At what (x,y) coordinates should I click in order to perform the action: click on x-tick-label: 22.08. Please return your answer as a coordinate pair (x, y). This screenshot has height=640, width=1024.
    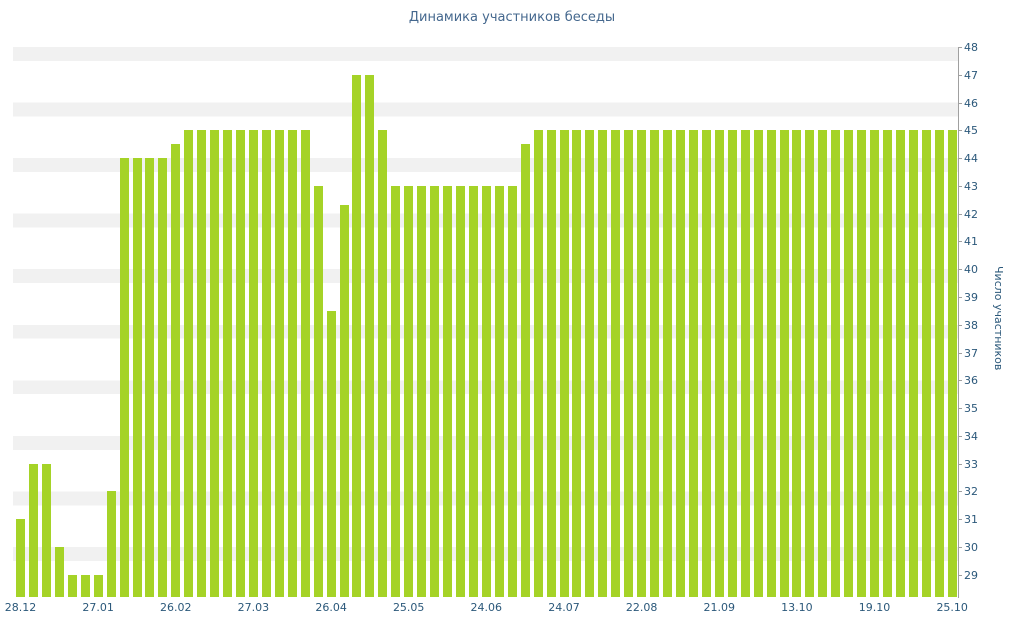
    Looking at the image, I should click on (641, 607).